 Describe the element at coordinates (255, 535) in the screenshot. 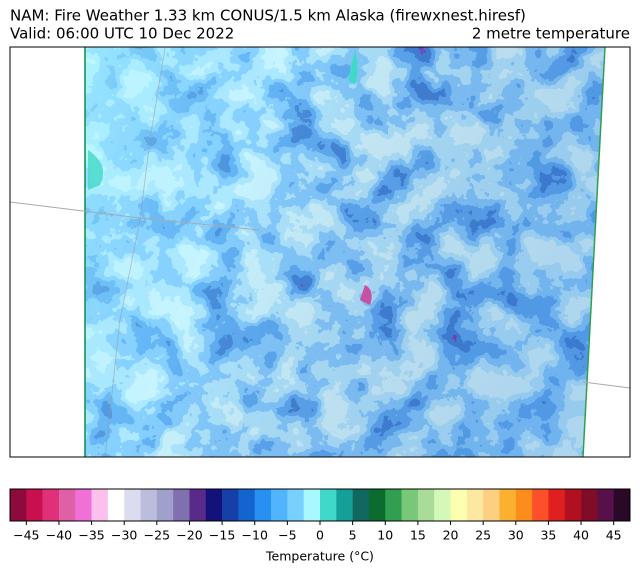

I see `colorbar-tick-label: −10` at that location.